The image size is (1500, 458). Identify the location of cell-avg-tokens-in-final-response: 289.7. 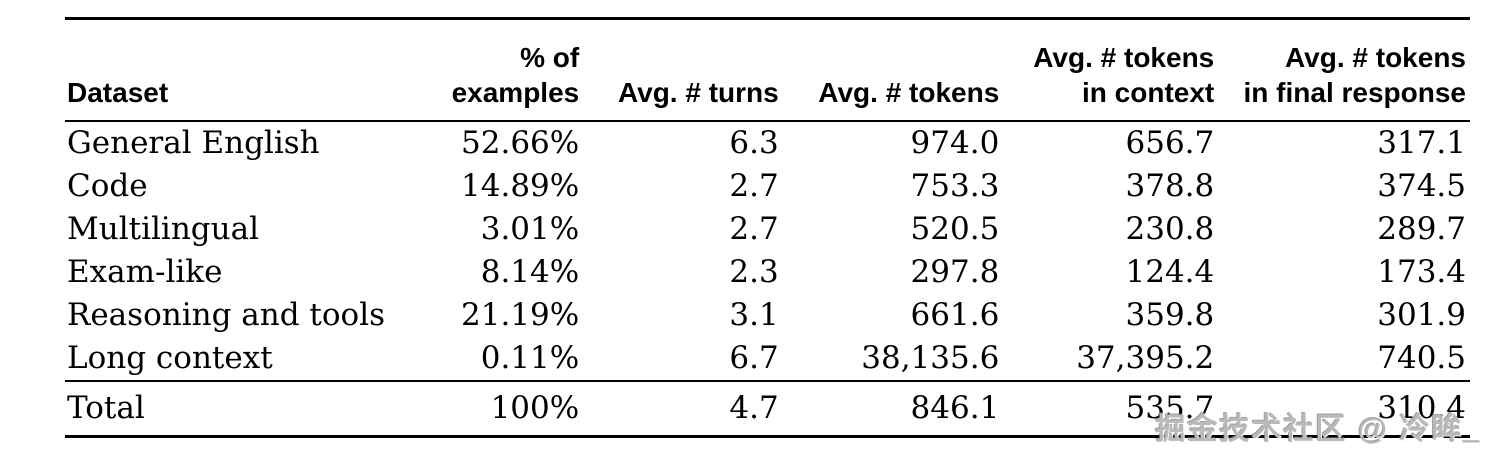
(1421, 229).